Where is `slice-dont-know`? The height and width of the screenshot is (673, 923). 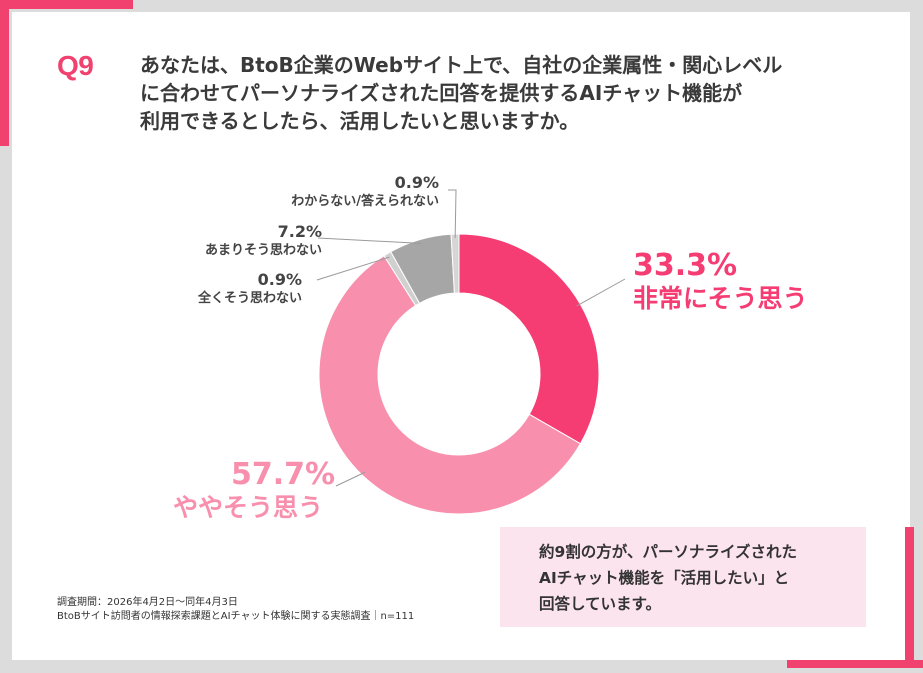
slice-dont-know is located at coordinates (455, 263).